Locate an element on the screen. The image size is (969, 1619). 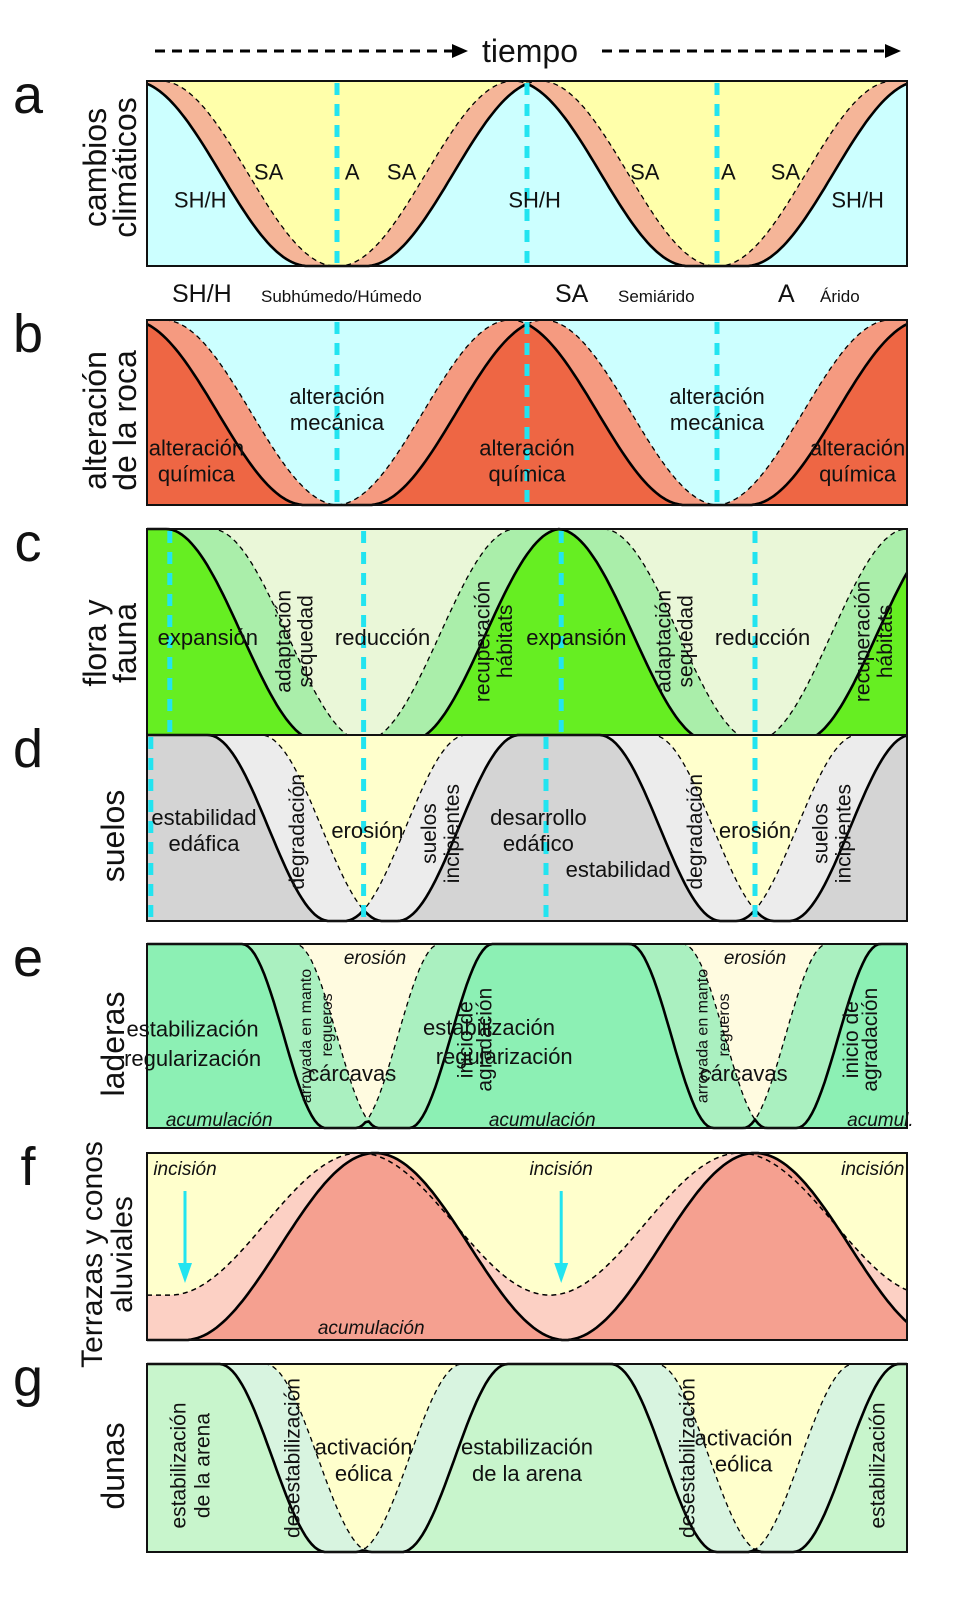
panel-title-line: alteración is located at coordinates (95, 420).